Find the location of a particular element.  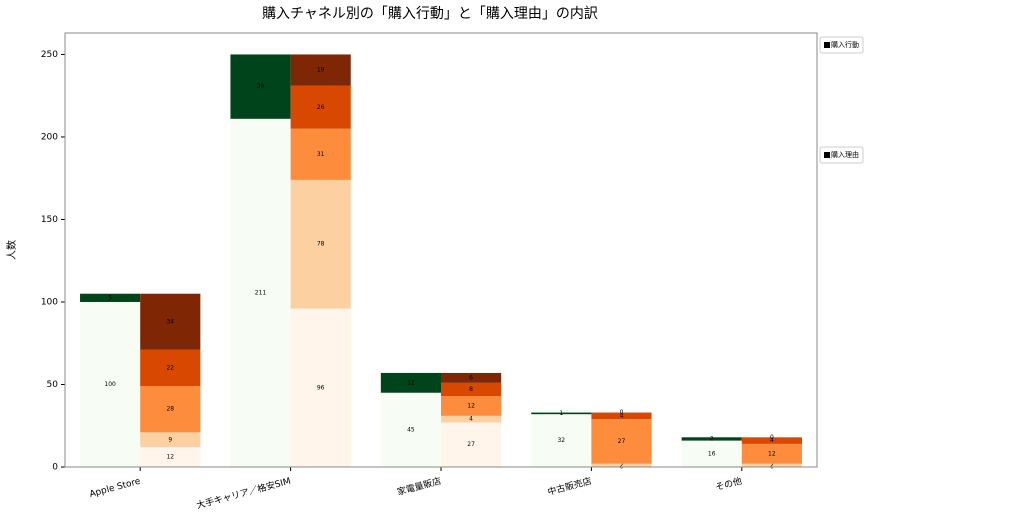

y-tick-label: 150 is located at coordinates (49, 220).